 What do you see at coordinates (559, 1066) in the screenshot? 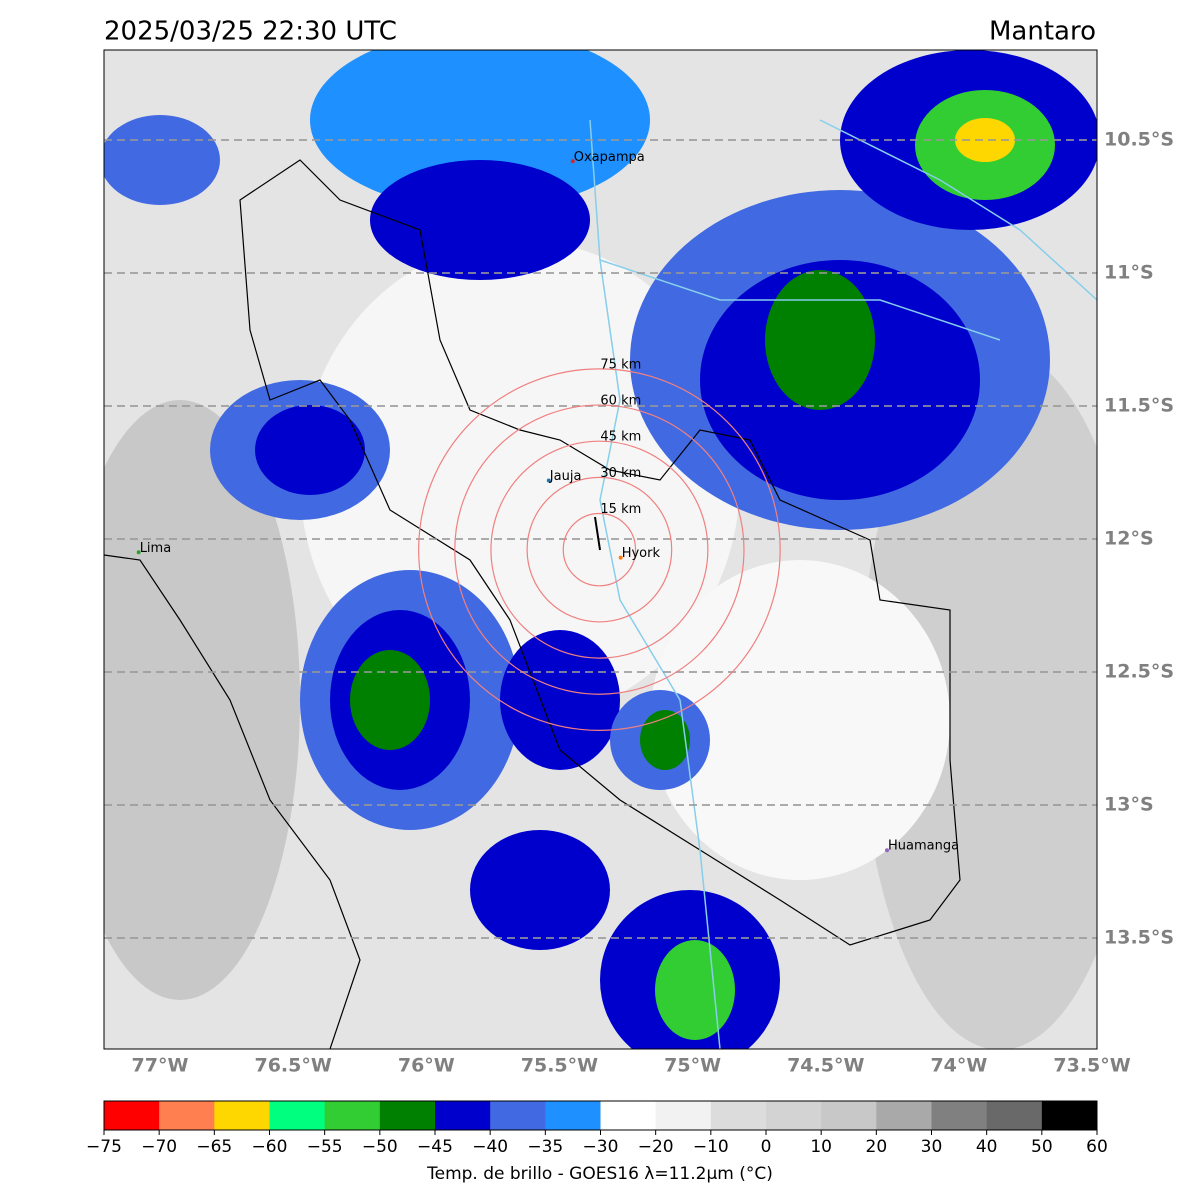
I see `x-tick-label: 75.5°W` at bounding box center [559, 1066].